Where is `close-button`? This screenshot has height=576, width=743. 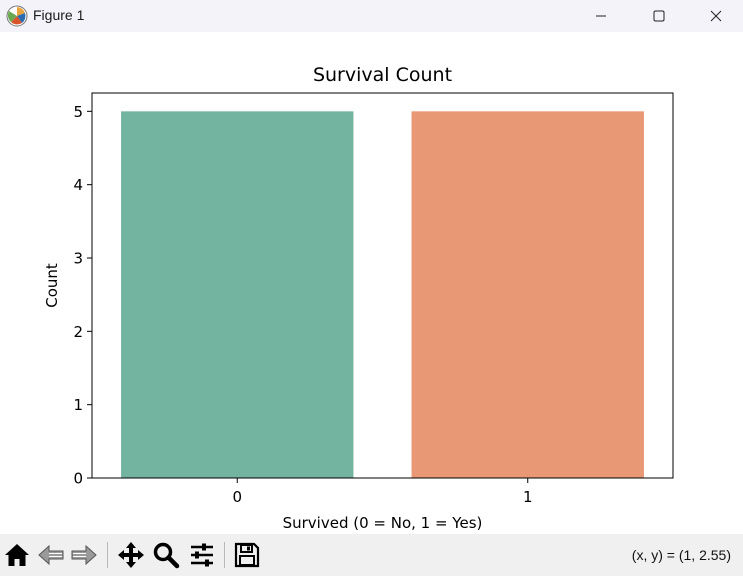 close-button is located at coordinates (715, 16).